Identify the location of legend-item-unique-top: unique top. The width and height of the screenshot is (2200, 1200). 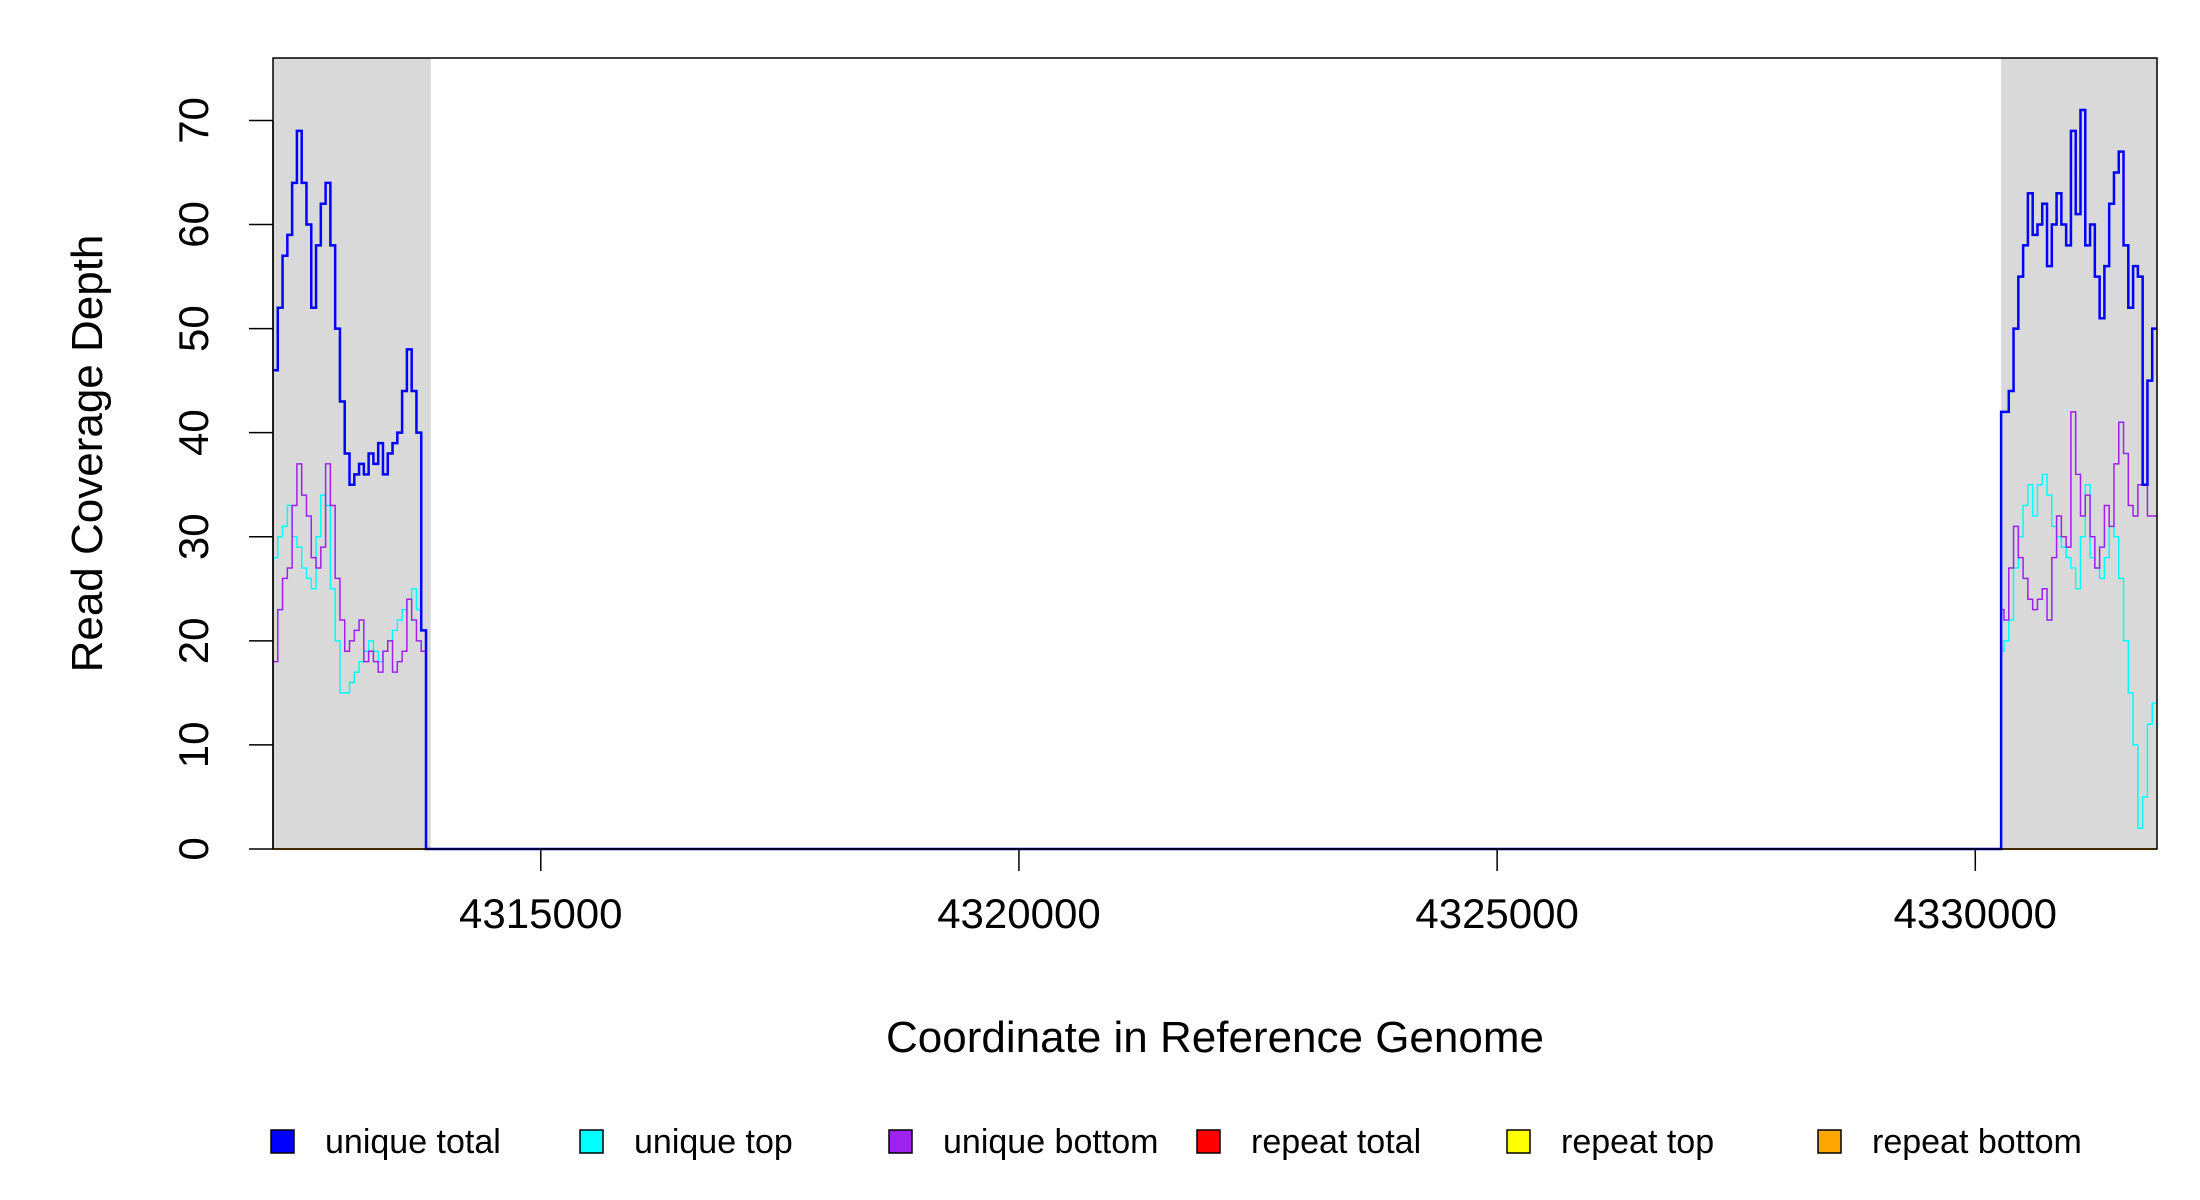
(686, 1142).